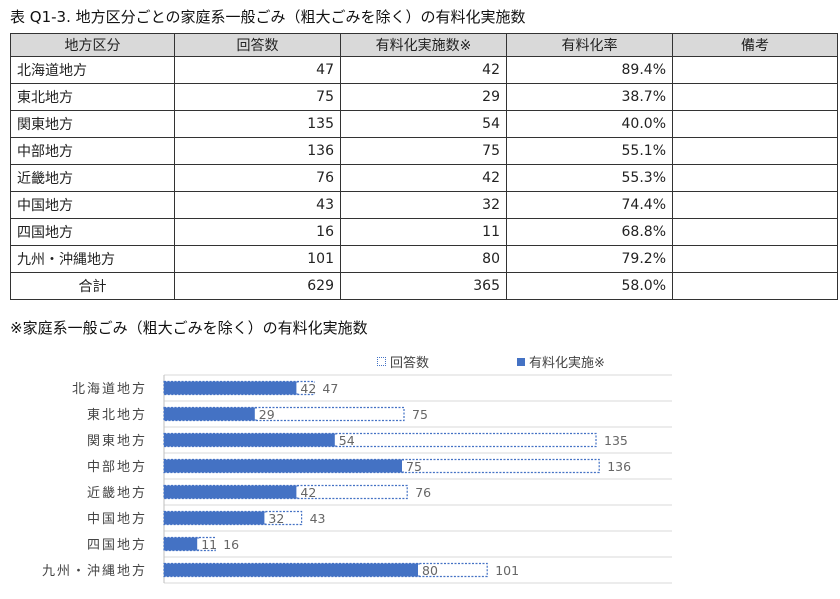 This screenshot has height=599, width=840. What do you see at coordinates (589, 286) in the screenshot?
I see `cell-rate: 58.0%` at bounding box center [589, 286].